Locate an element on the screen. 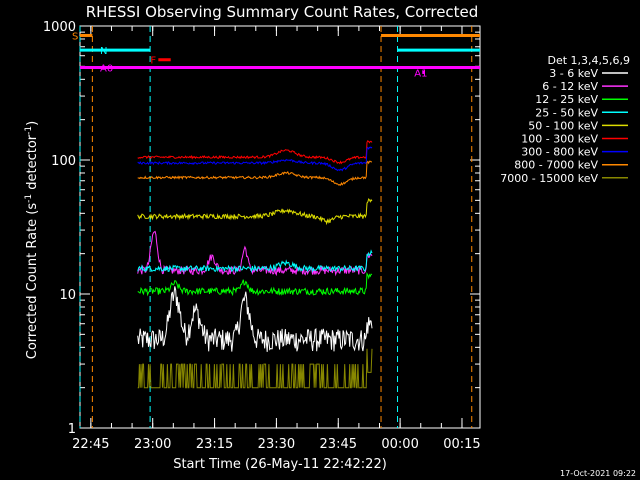  y-tick-label: 10 is located at coordinates (67, 295).